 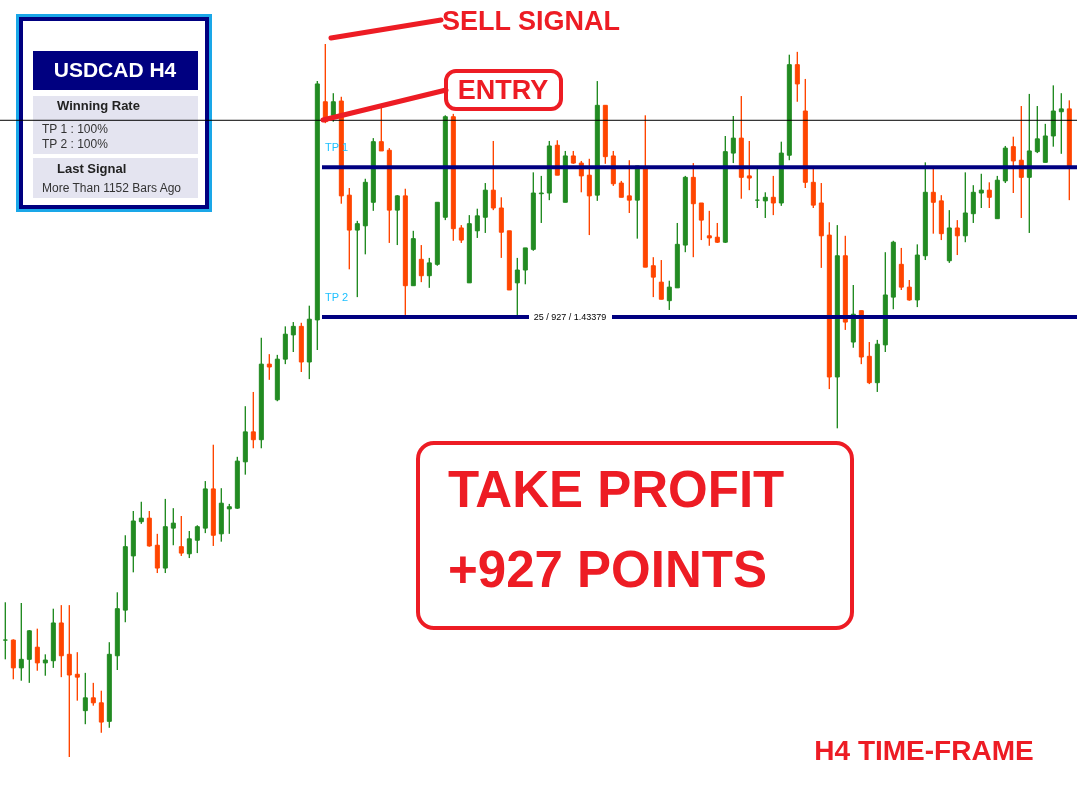 I want to click on annotation: 25 / 927 / 1.43379, so click(x=570, y=317).